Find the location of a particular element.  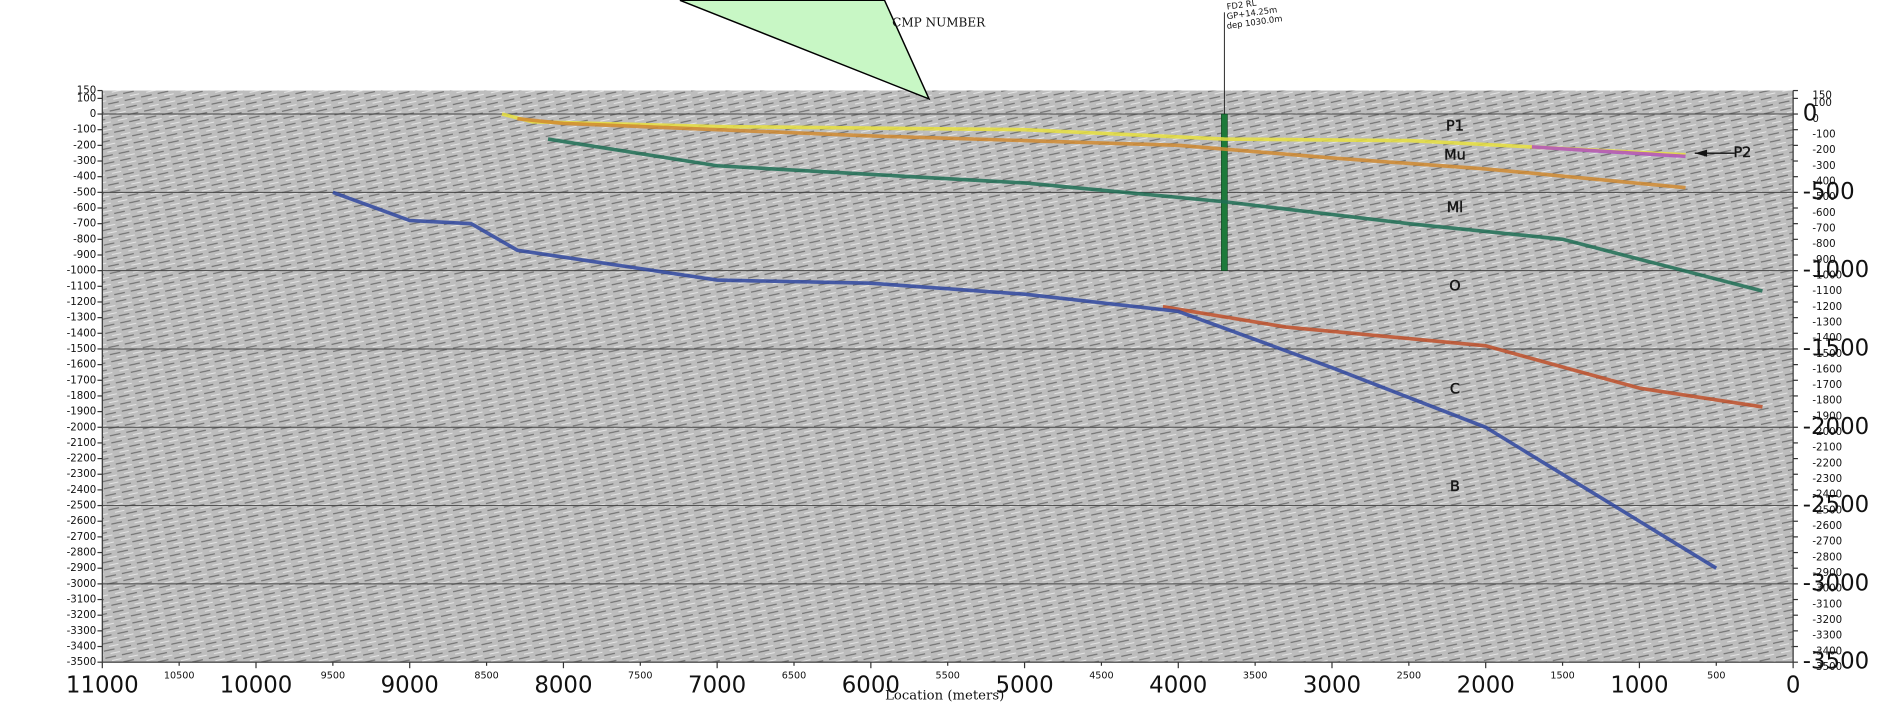

y2-tick-label: -700 is located at coordinates (1823, 228).